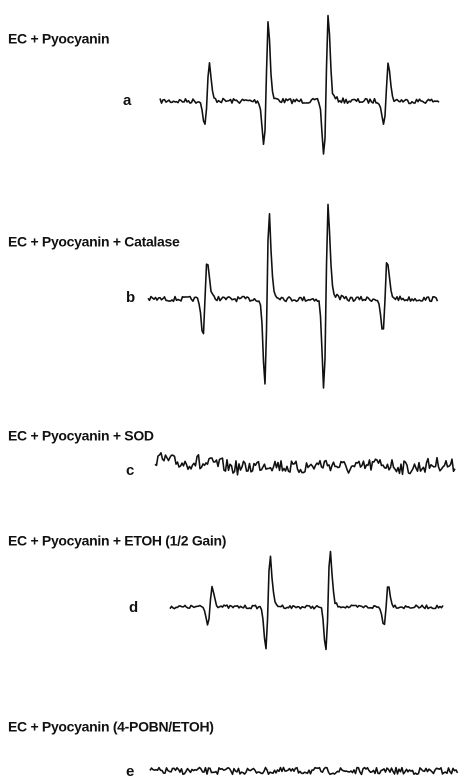 The image size is (462, 783). Describe the element at coordinates (130, 297) in the screenshot. I see `panel-label: b` at that location.